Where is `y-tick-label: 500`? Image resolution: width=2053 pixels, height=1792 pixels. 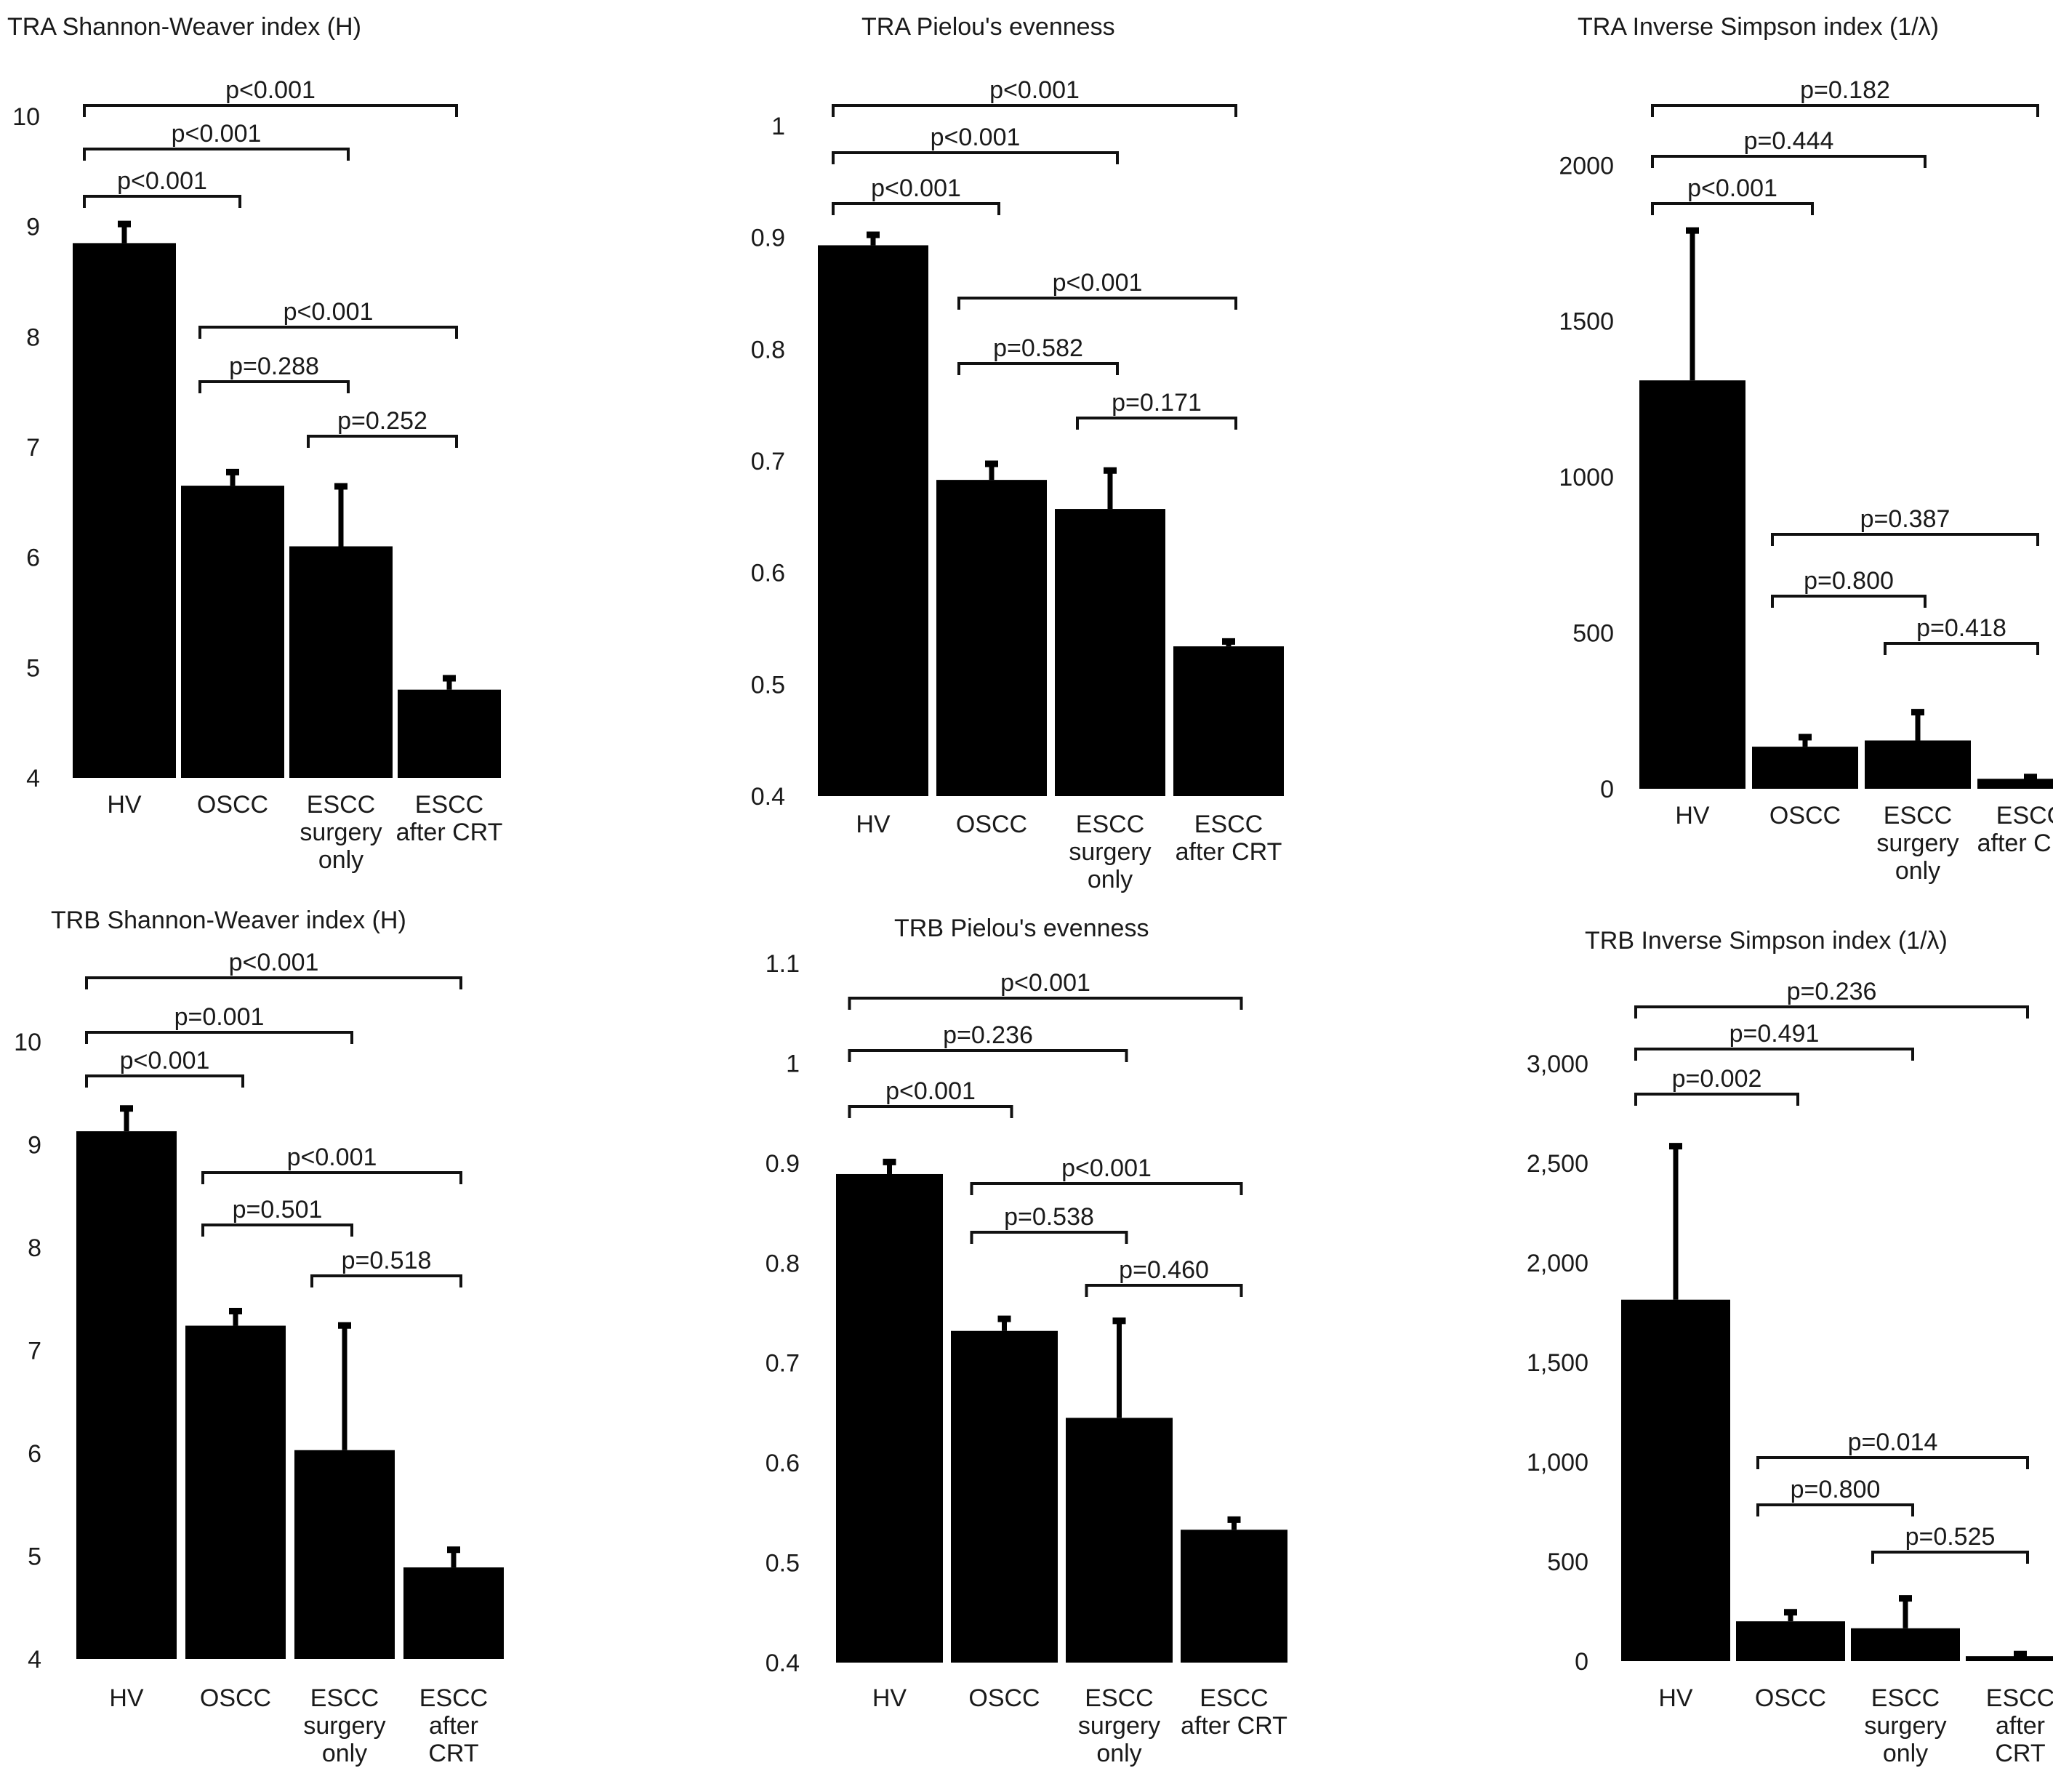
y-tick-label: 500 is located at coordinates (1593, 634).